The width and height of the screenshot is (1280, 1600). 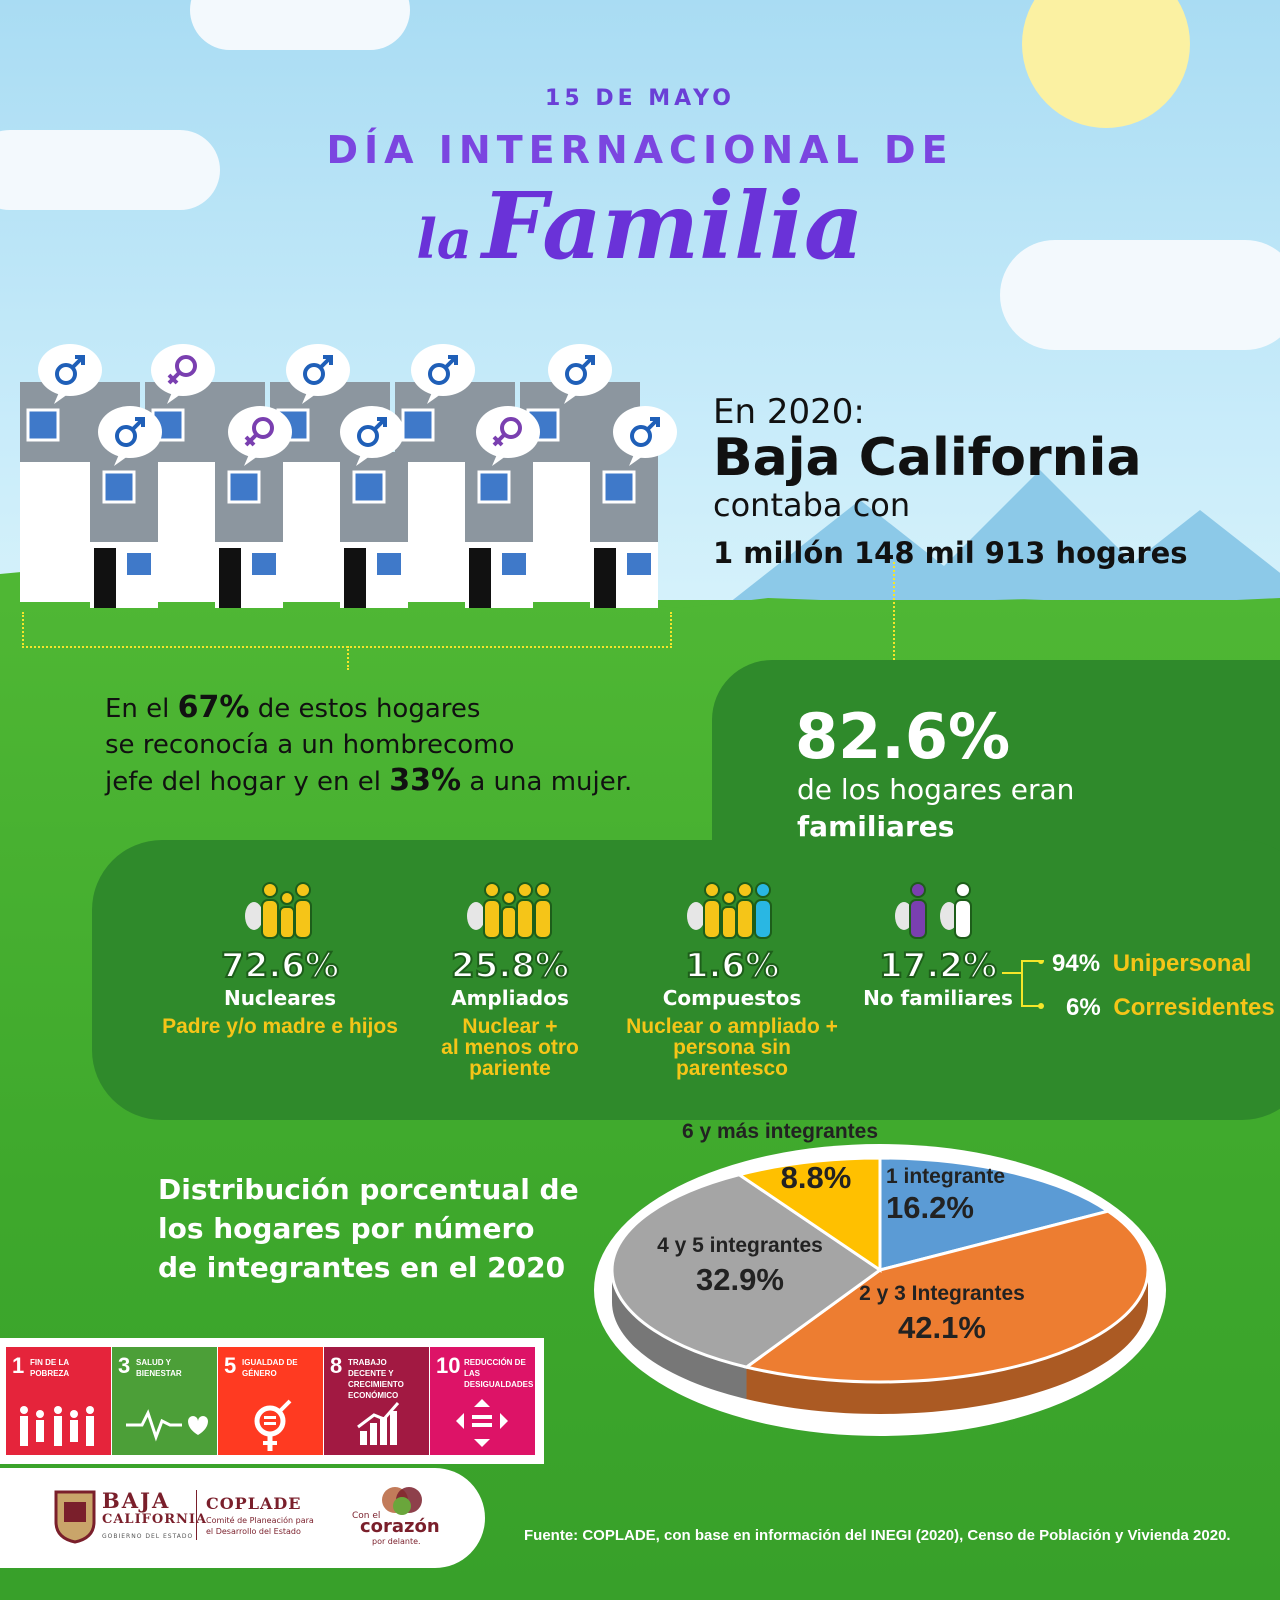 I want to click on cc-logo-line3: por delante., so click(x=396, y=1541).